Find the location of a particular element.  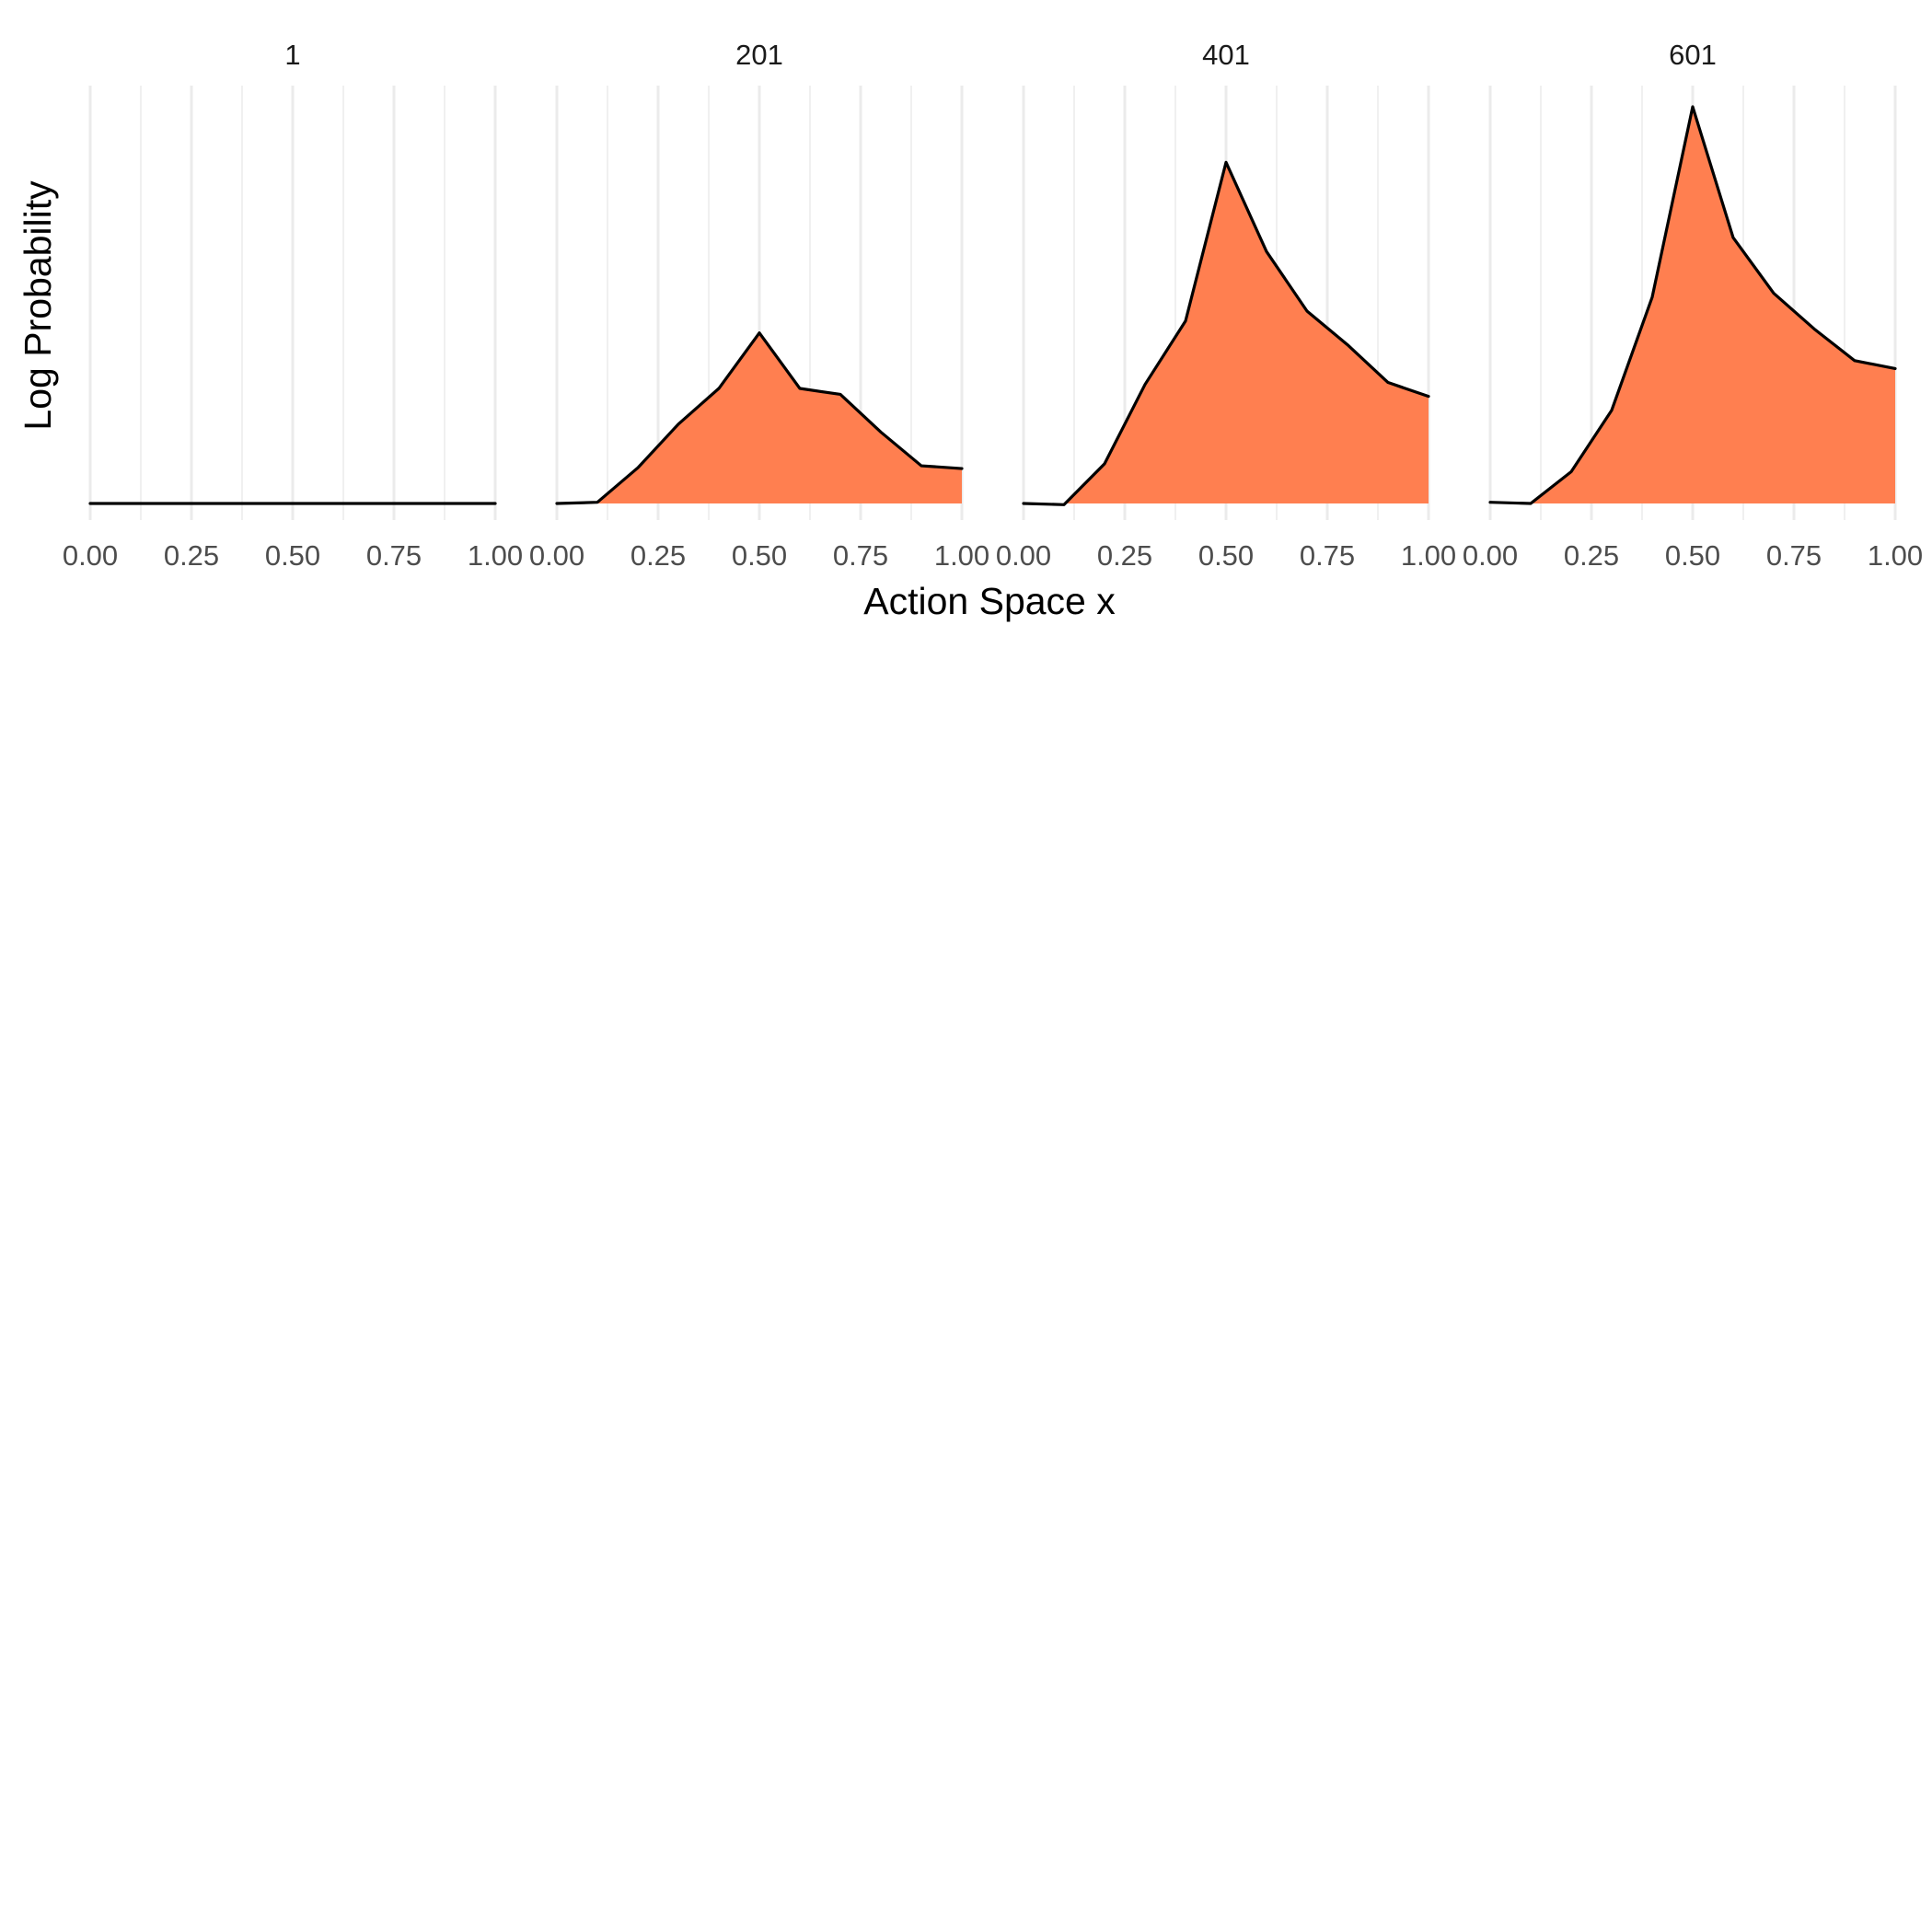

facet-panel-1: 1 0.00 0.25 0.50 0.75 1.00 is located at coordinates (293, 306).